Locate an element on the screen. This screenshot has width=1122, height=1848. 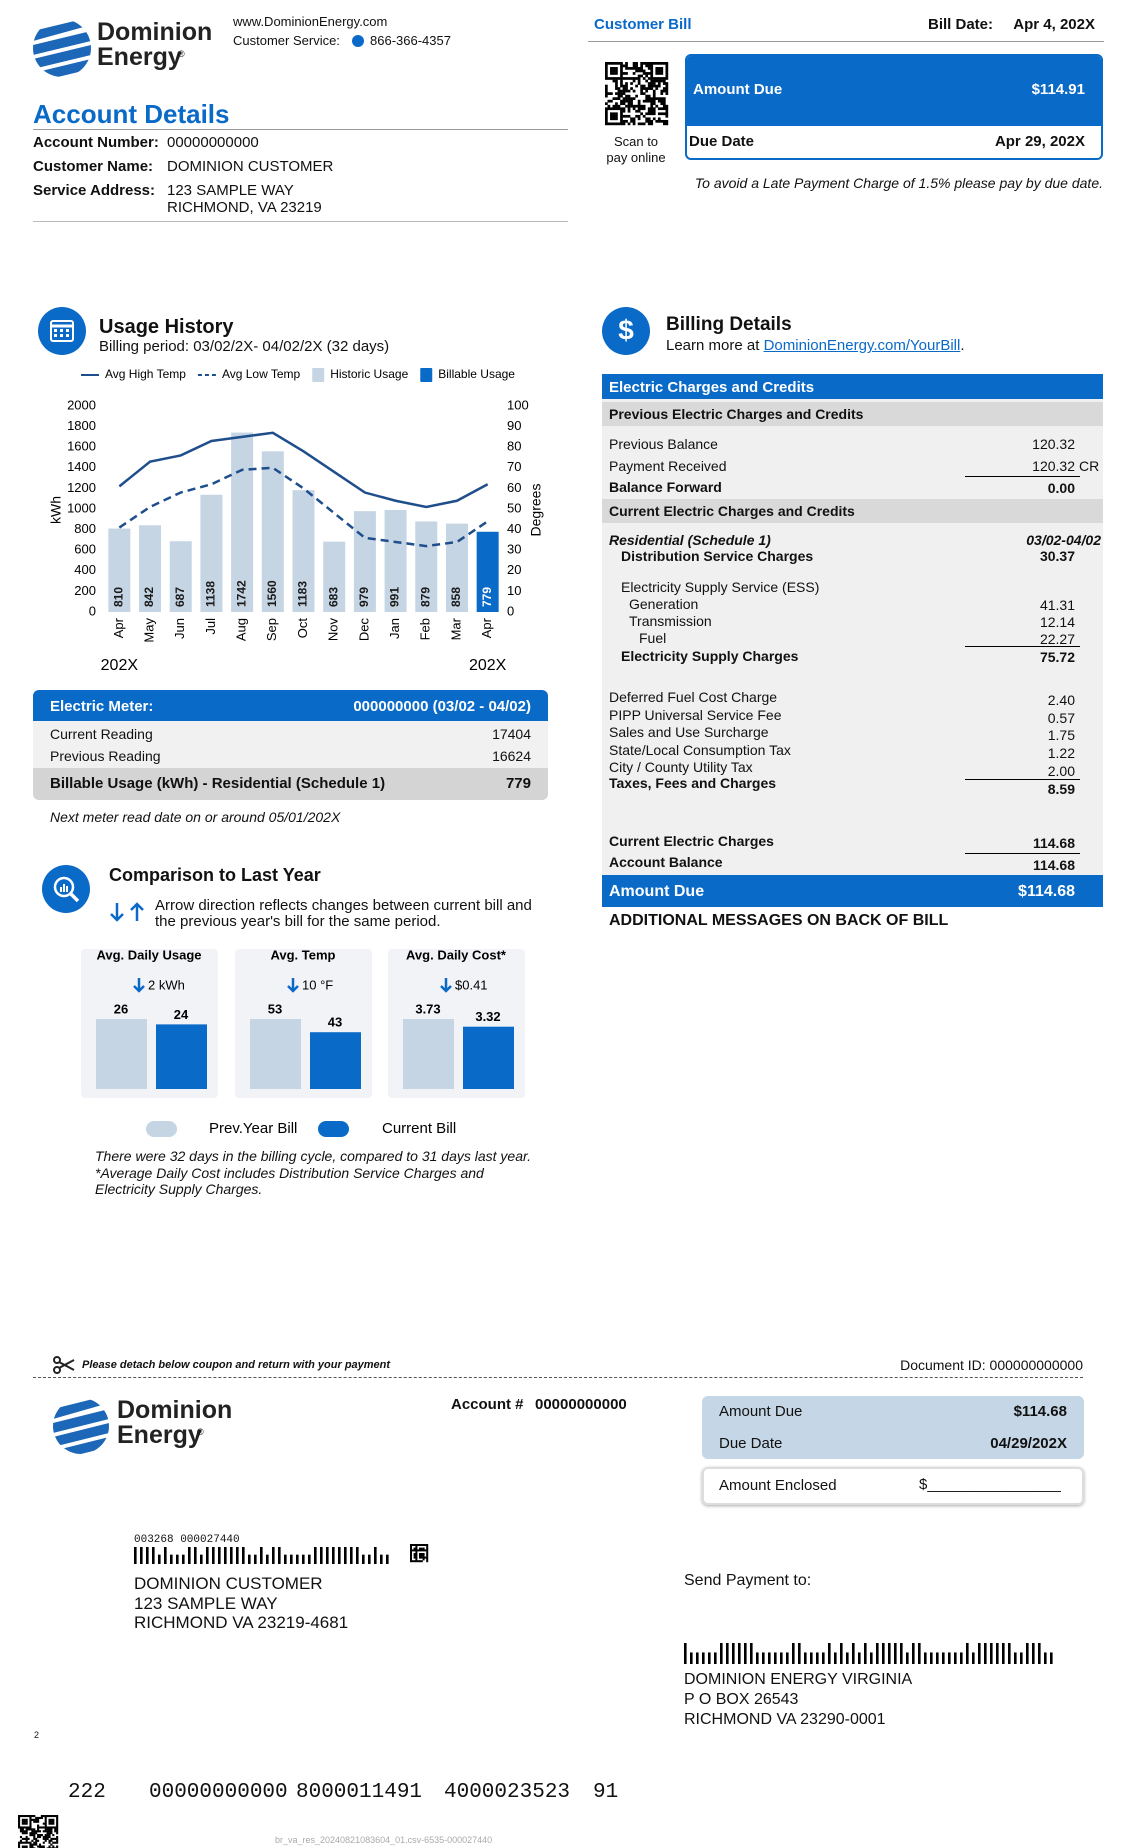
rule is located at coordinates (1022, 779).